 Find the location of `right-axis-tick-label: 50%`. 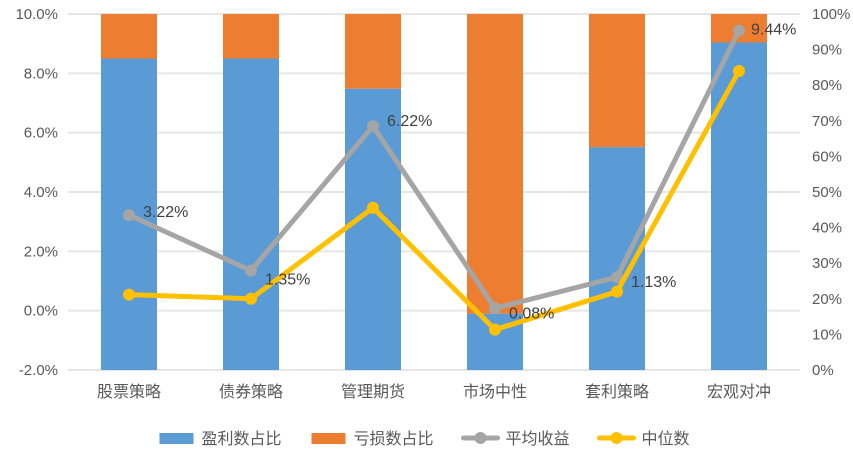

right-axis-tick-label: 50% is located at coordinates (827, 192).